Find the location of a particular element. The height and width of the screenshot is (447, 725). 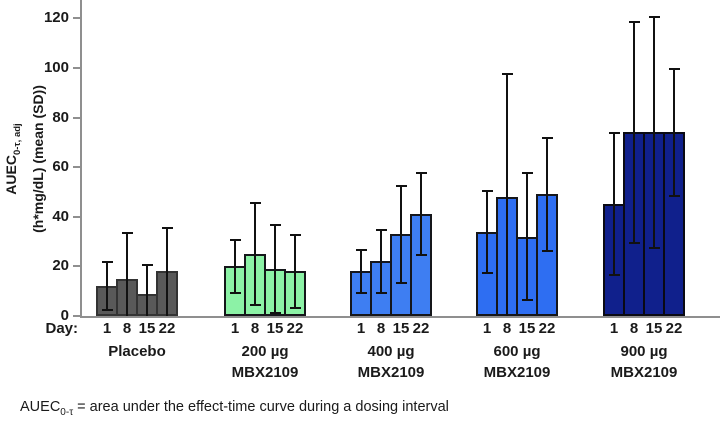

x-axis-line is located at coordinates (400, 317).